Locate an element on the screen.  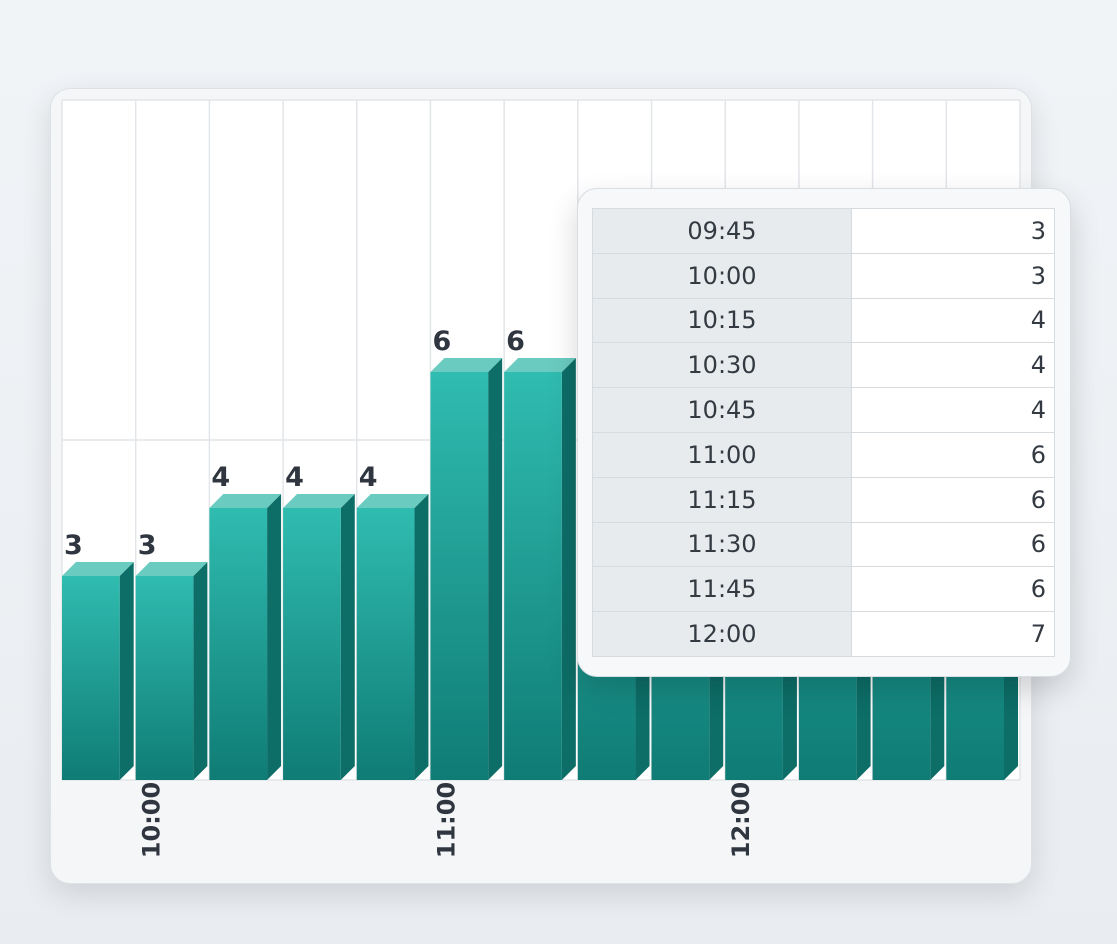
table-row: 11:15 6 is located at coordinates (823, 499).